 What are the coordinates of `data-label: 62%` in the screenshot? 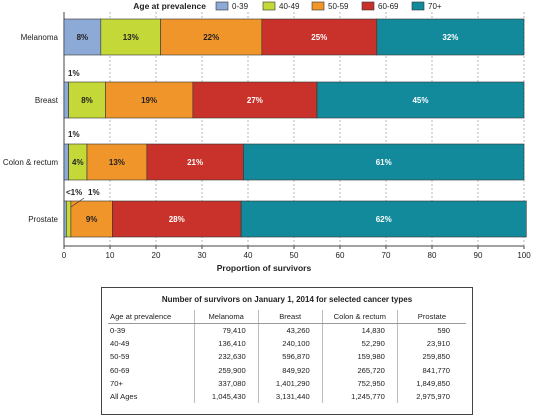 It's located at (384, 219).